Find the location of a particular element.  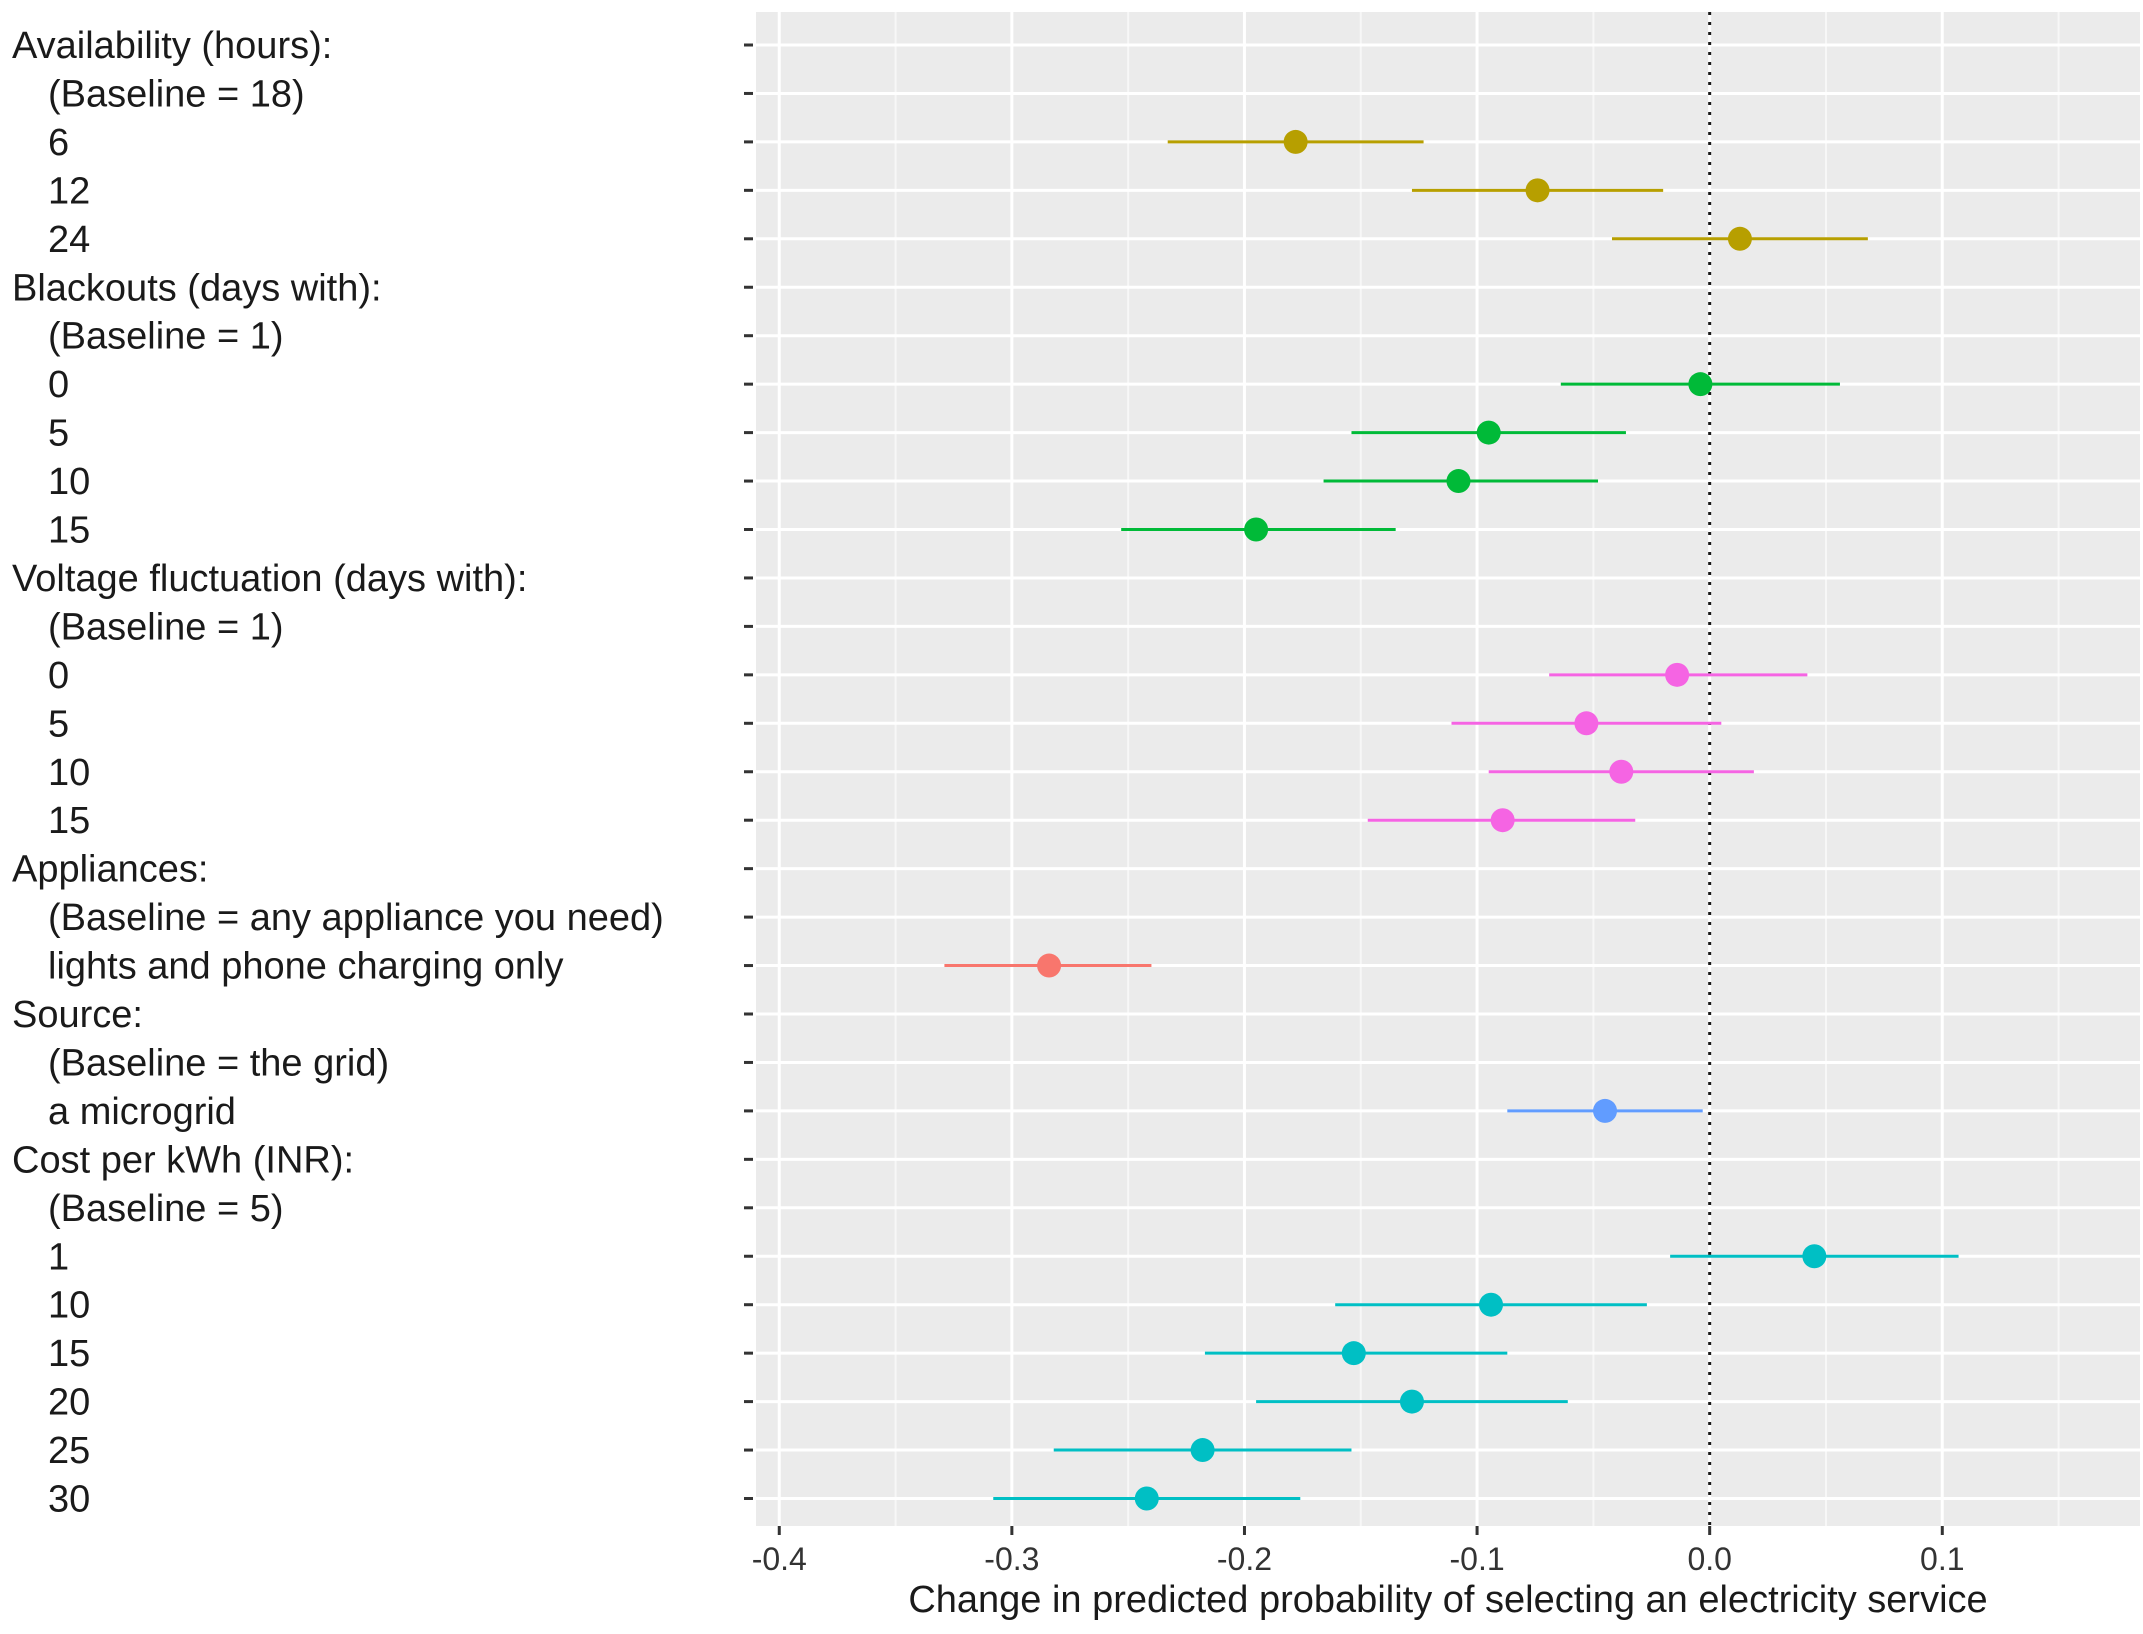

row-label: 20 is located at coordinates (69, 1403).